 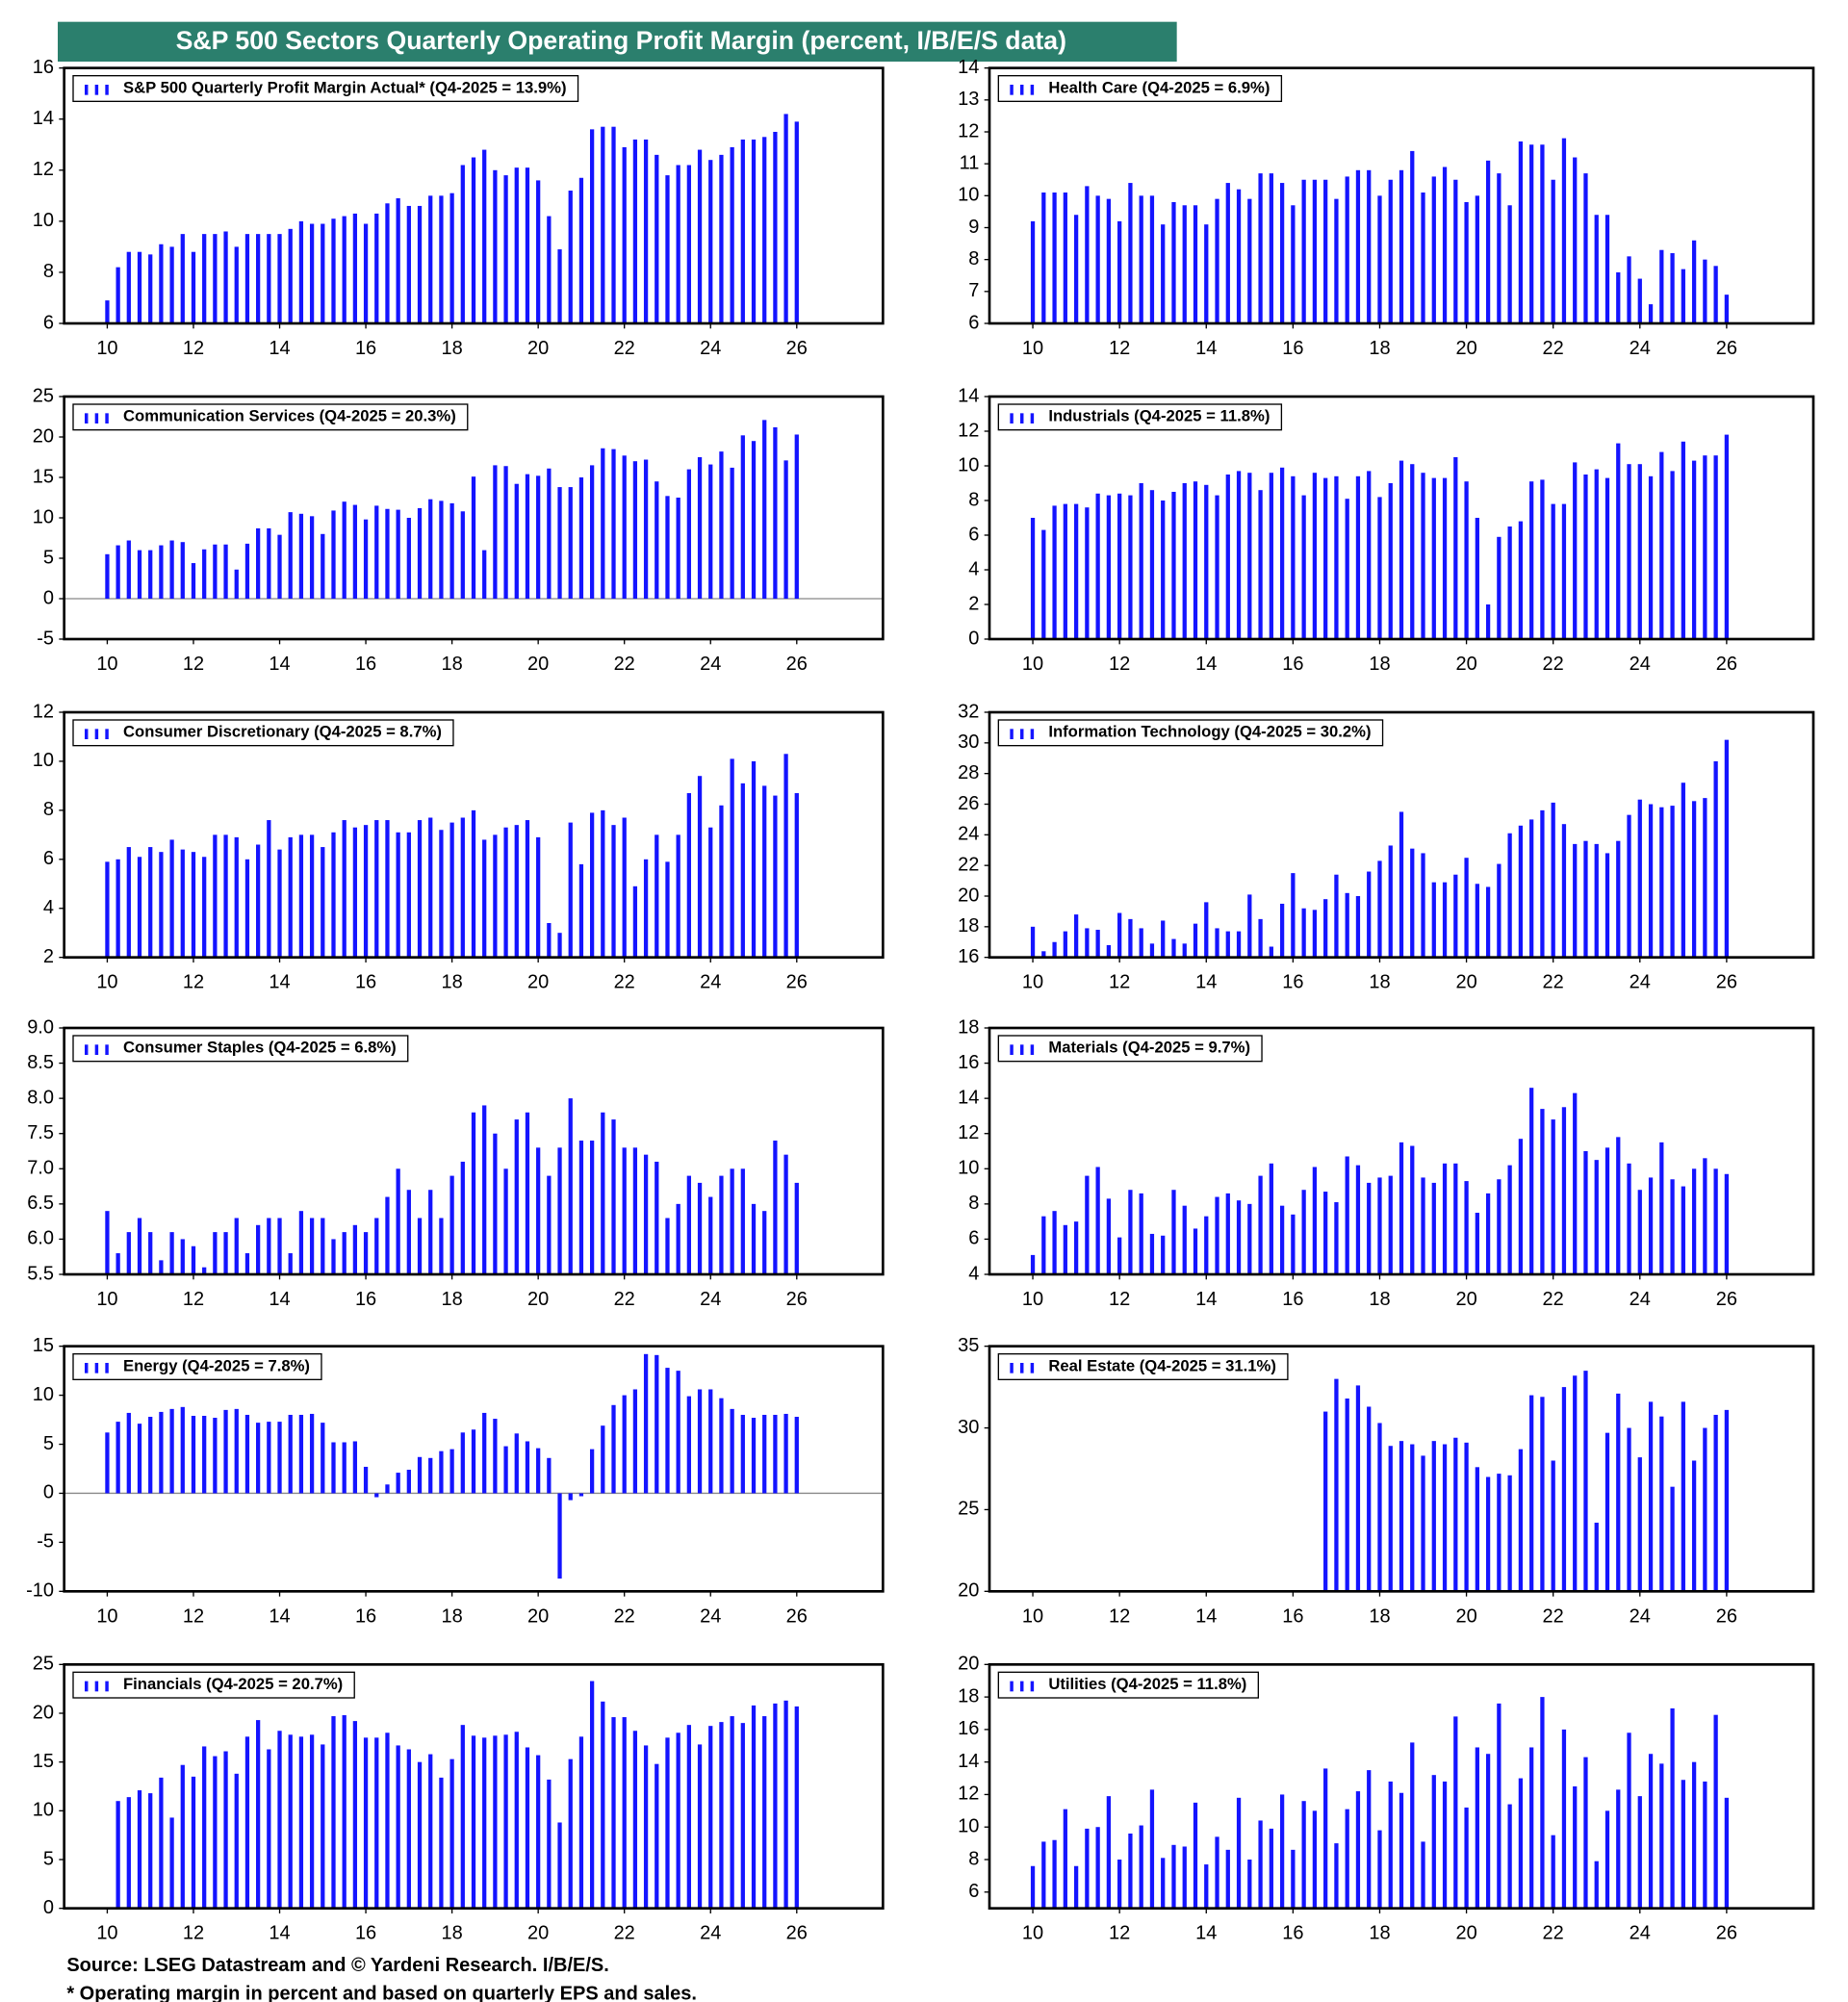 I want to click on y-tick-label: 9, so click(x=973, y=227).